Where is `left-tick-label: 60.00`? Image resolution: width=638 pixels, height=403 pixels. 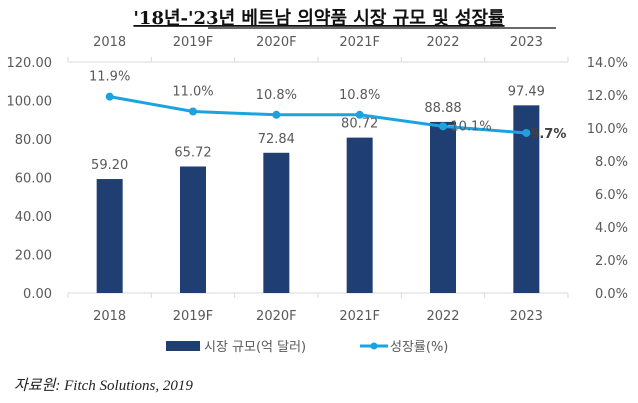 left-tick-label: 60.00 is located at coordinates (33, 179).